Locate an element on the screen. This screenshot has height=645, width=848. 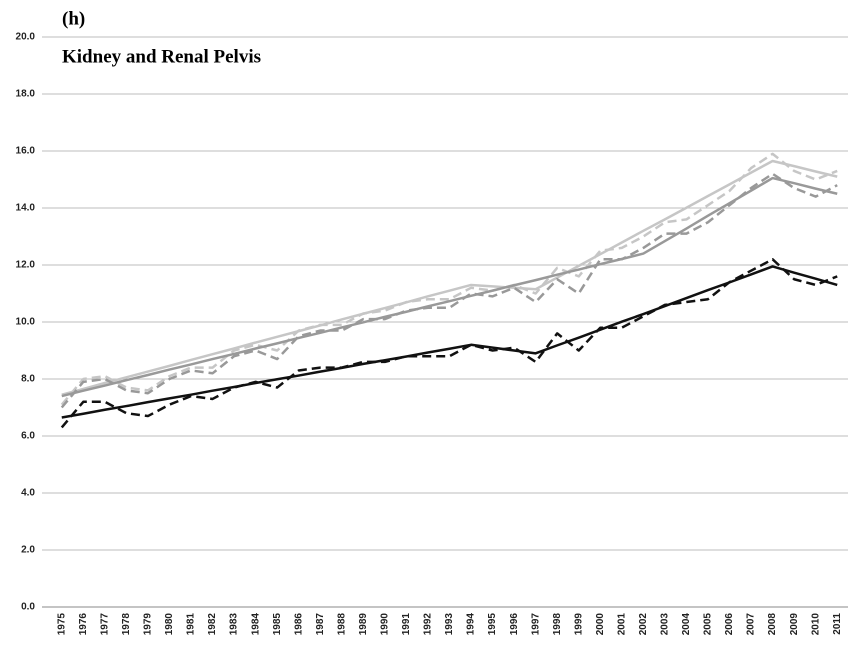
x-tick-label: 1992 is located at coordinates (428, 624).